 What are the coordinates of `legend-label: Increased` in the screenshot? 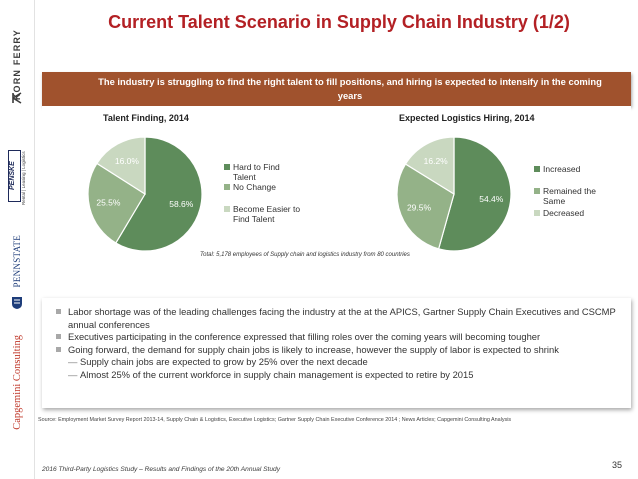 It's located at (562, 169).